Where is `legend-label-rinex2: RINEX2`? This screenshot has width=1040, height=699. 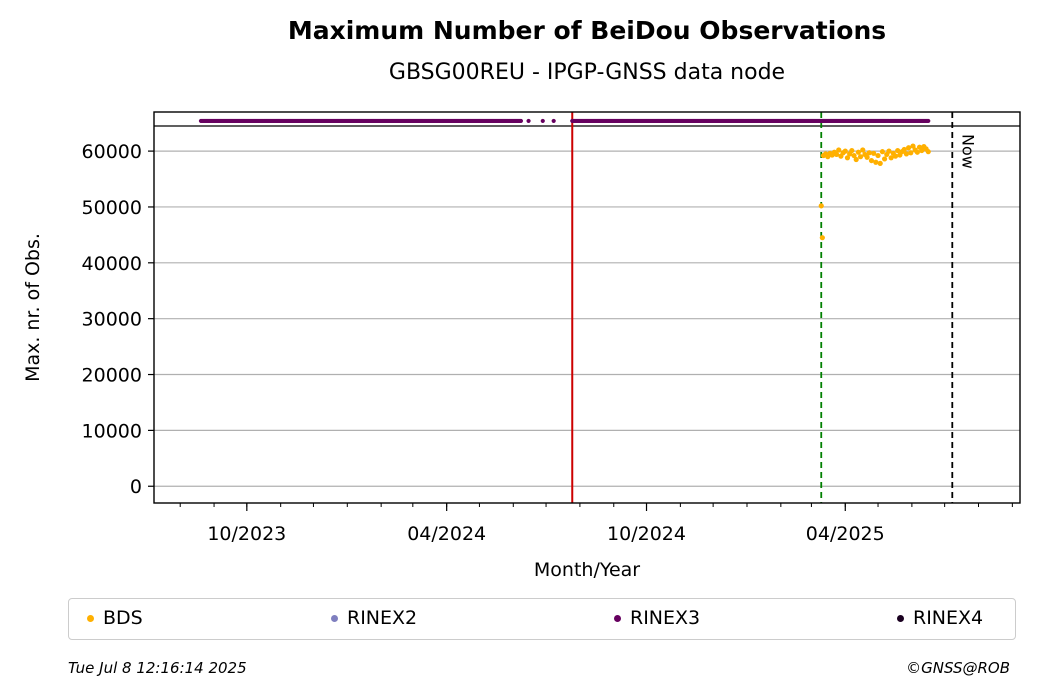 legend-label-rinex2: RINEX2 is located at coordinates (382, 618).